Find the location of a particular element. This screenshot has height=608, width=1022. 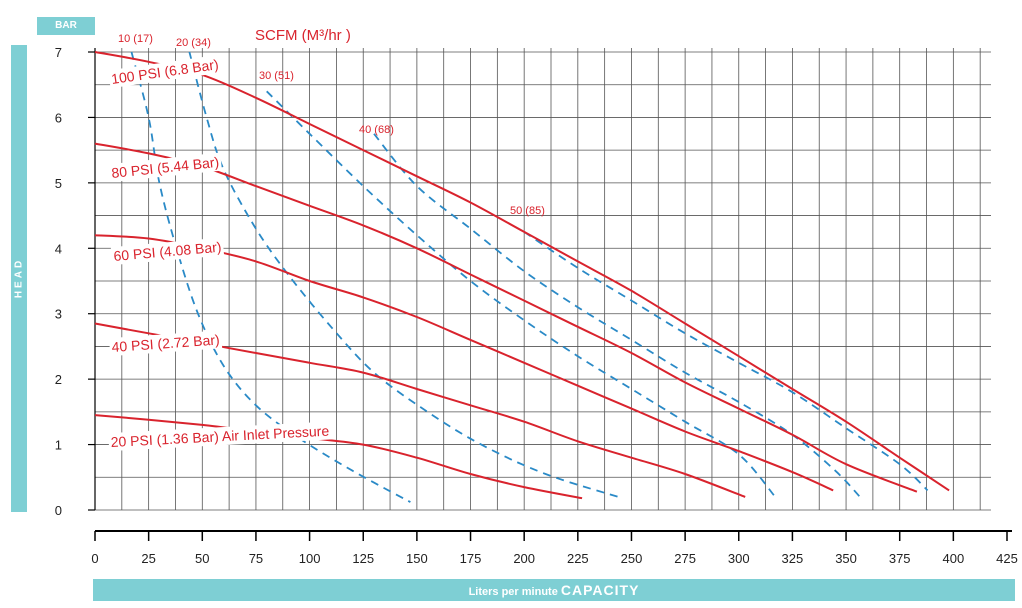

x-tick-label: 400 is located at coordinates (954, 558).